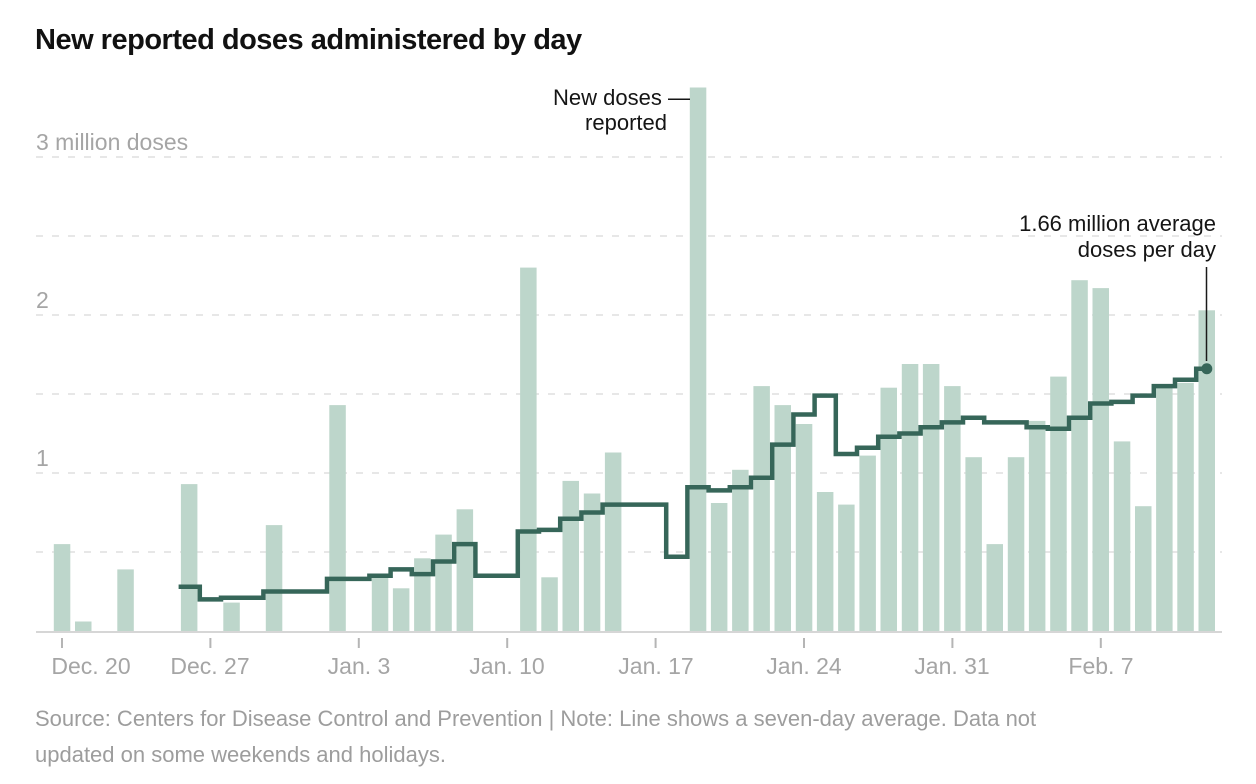 The height and width of the screenshot is (784, 1256). Describe the element at coordinates (359, 666) in the screenshot. I see `x-axis-label-jan-3: Jan. 3` at that location.